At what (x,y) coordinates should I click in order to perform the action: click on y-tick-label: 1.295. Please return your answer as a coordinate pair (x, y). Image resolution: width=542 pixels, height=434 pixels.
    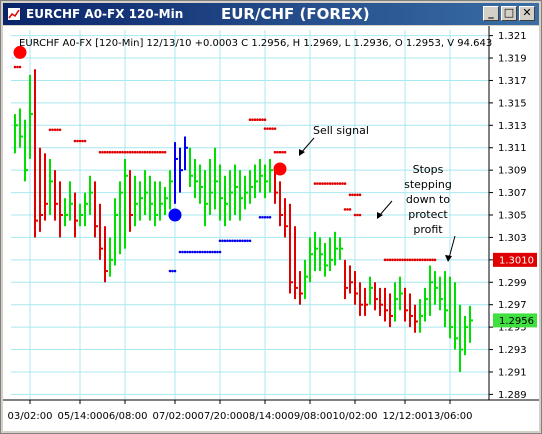
    Looking at the image, I should click on (512, 328).